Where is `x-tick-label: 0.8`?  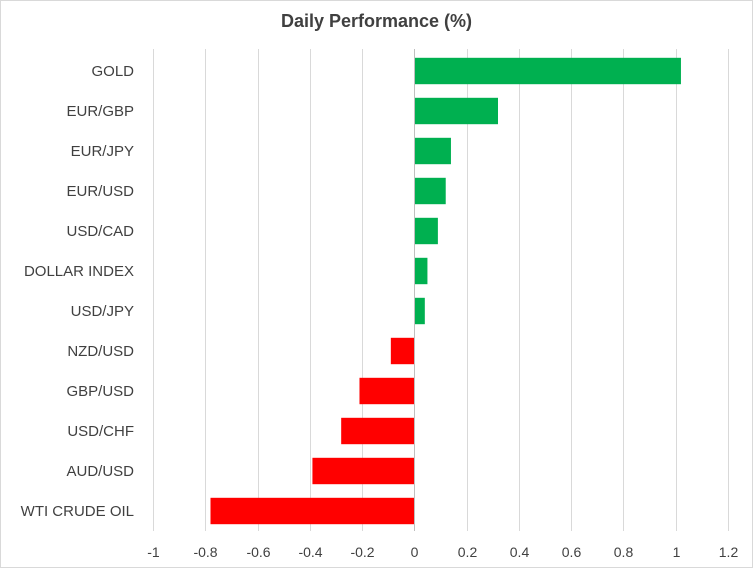 x-tick-label: 0.8 is located at coordinates (624, 552).